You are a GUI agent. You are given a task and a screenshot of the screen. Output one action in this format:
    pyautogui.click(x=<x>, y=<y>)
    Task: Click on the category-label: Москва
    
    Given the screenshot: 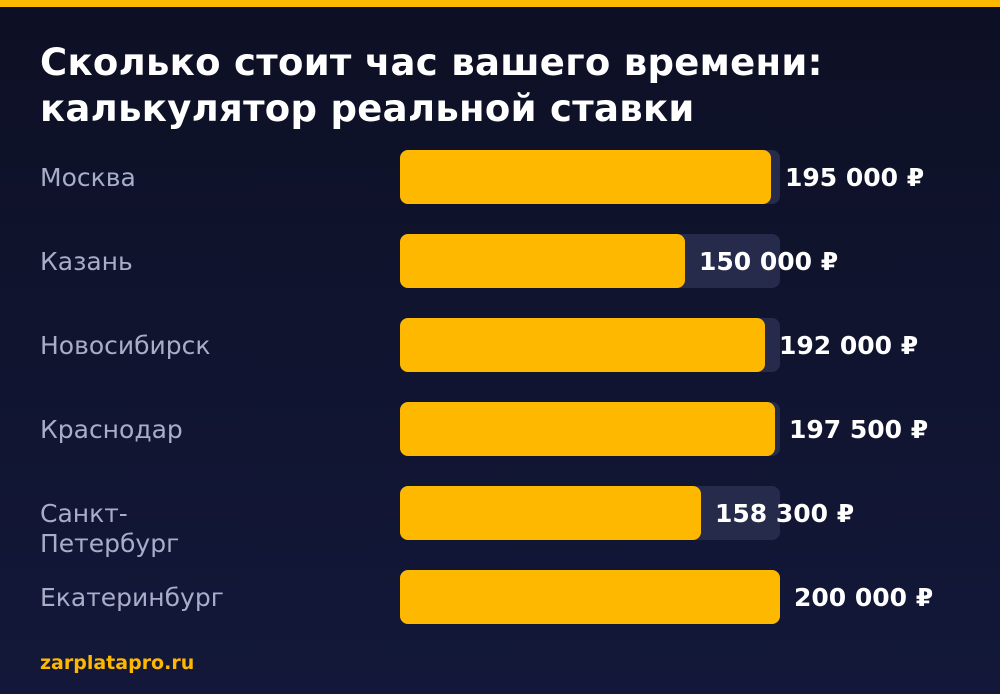 What is the action you would take?
    pyautogui.click(x=88, y=177)
    